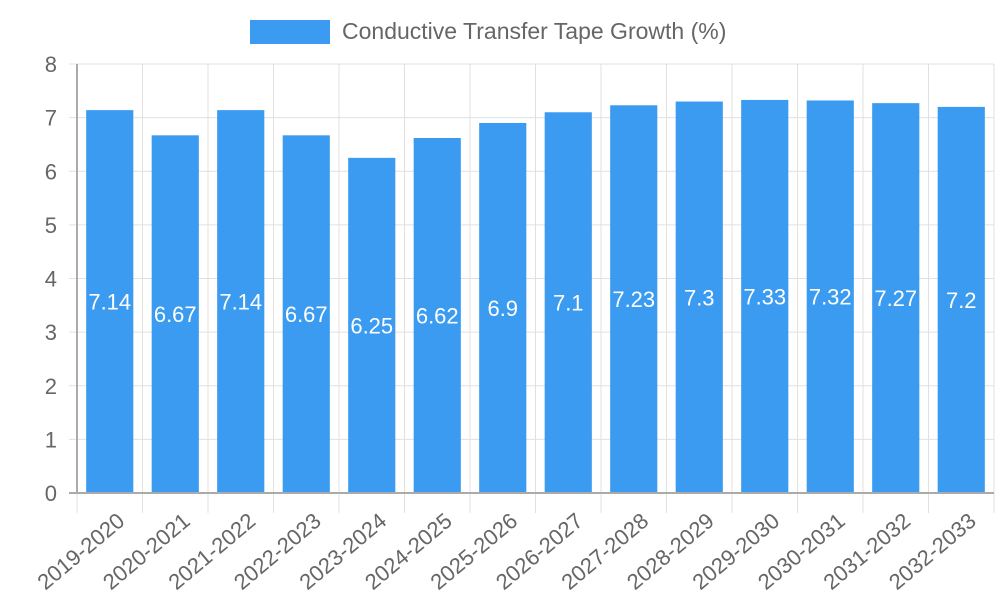 The height and width of the screenshot is (600, 1000). I want to click on legend-label: Conductive Transfer Tape Growth (%), so click(534, 31).